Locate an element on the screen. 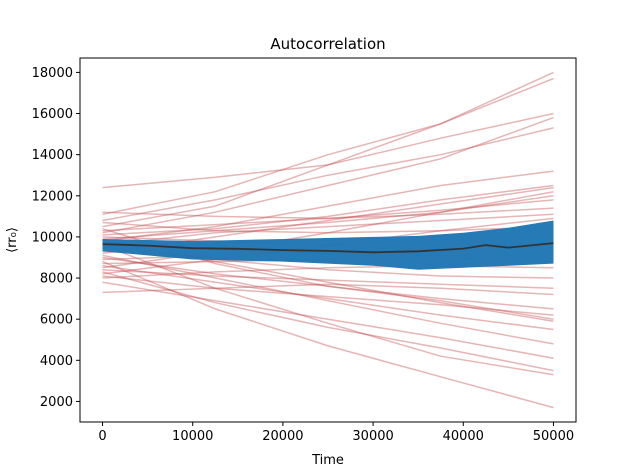  confidence-band is located at coordinates (328, 245).